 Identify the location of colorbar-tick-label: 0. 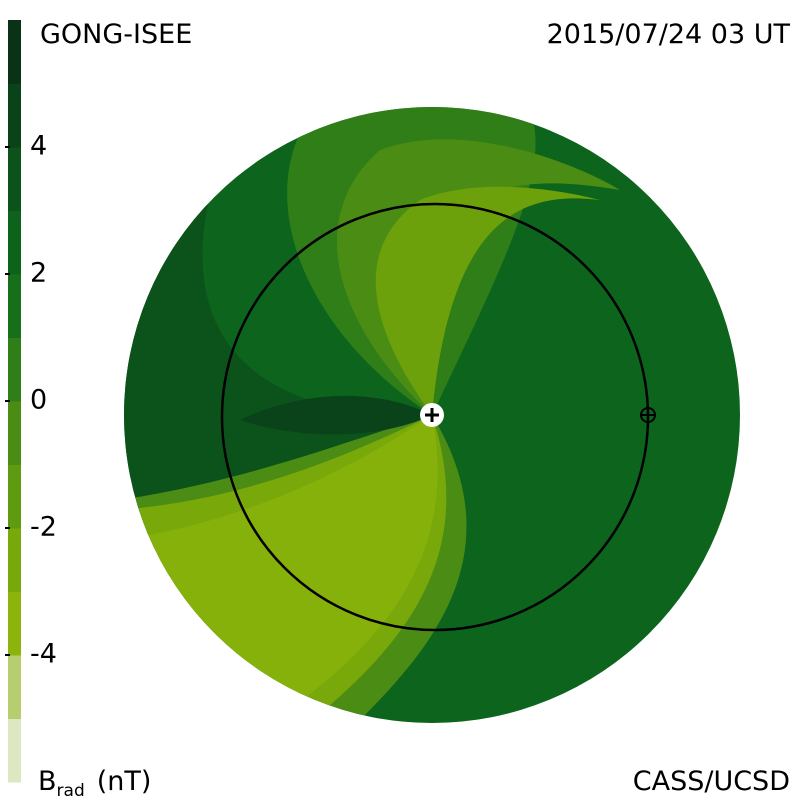
(38, 400).